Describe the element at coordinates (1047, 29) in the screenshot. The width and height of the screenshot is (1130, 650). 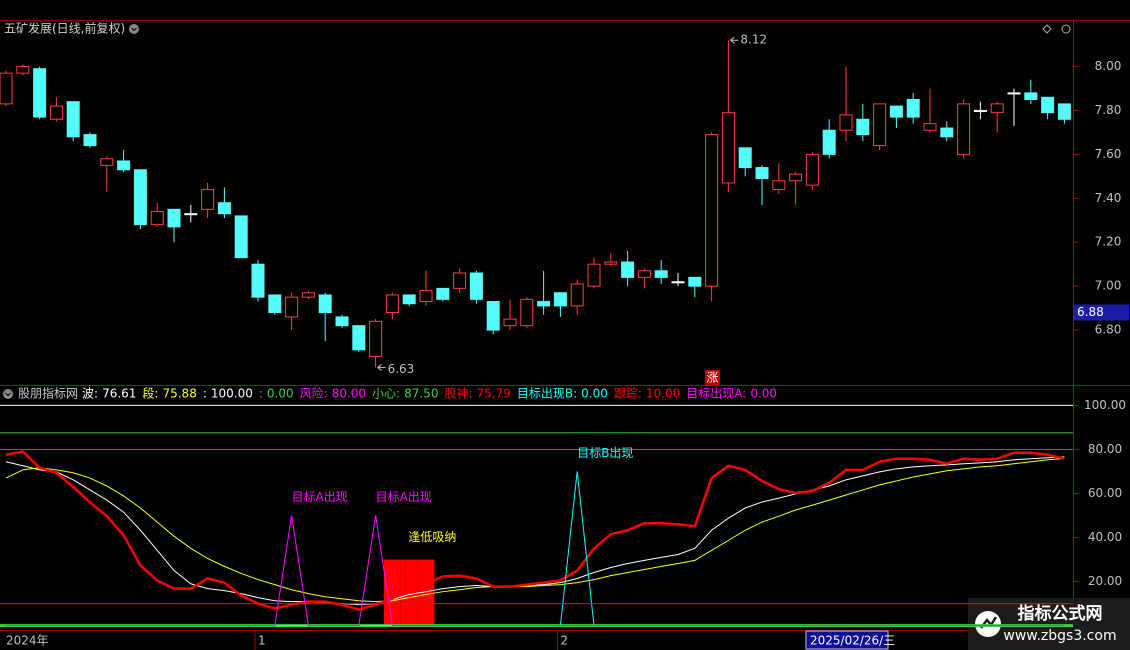
I see `diamond-icon` at that location.